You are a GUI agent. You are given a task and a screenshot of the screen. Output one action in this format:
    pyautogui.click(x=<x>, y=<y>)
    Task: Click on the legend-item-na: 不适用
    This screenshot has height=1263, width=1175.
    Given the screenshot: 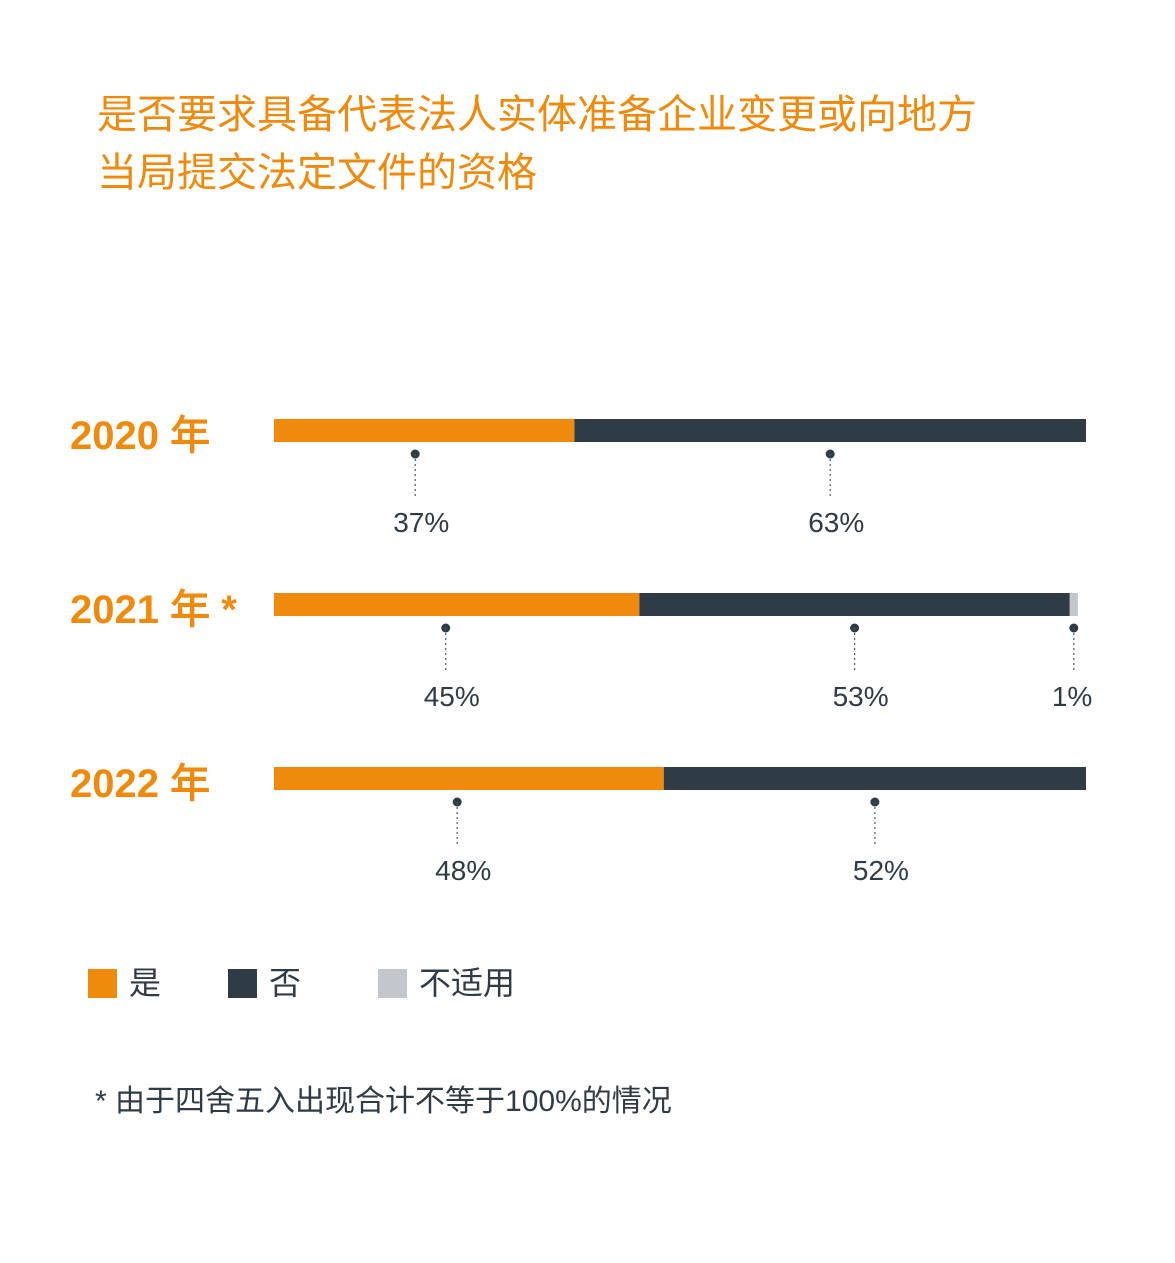 What is the action you would take?
    pyautogui.click(x=446, y=983)
    